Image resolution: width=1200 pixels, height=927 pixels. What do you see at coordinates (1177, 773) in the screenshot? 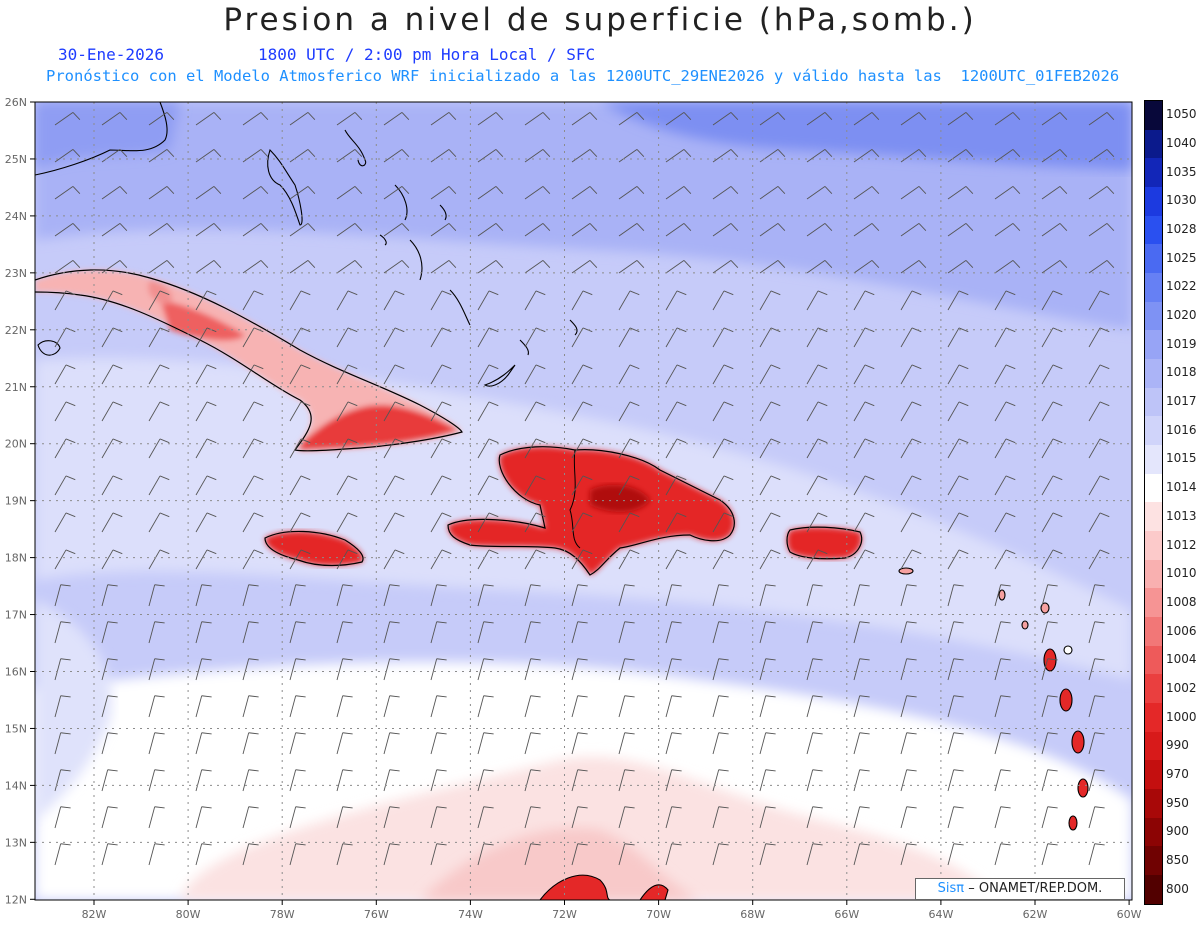
I see `colorbar-label: 970` at bounding box center [1177, 773].